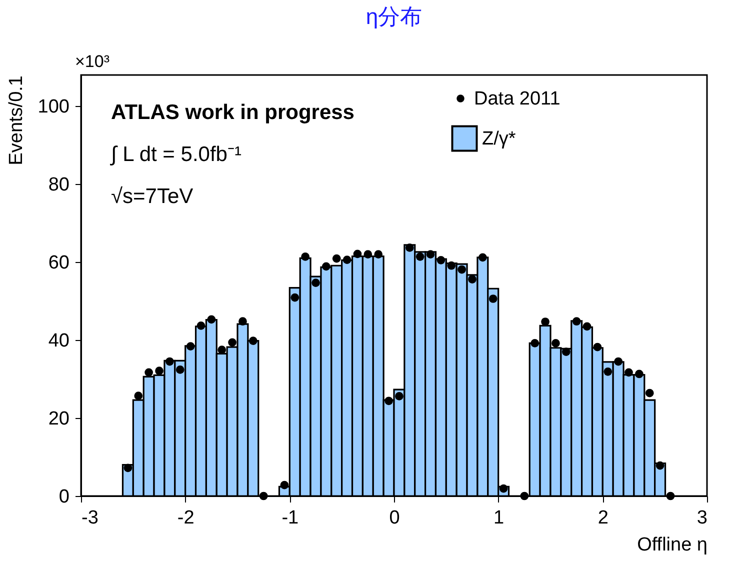  What do you see at coordinates (152, 196) in the screenshot?
I see `annotation: √s=7TeV` at bounding box center [152, 196].